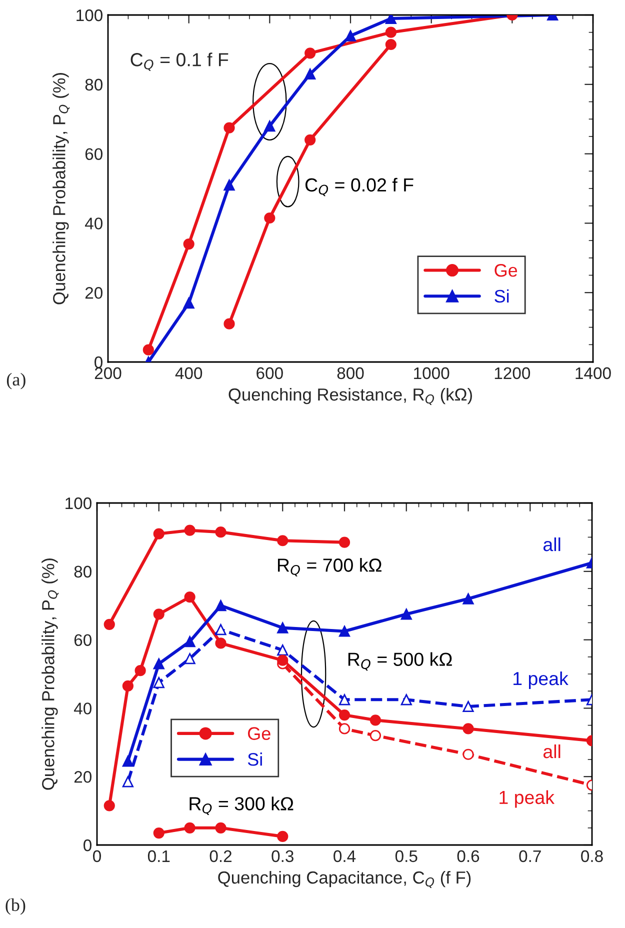 The image size is (625, 928). What do you see at coordinates (16, 381) in the screenshot?
I see `text: (a)` at bounding box center [16, 381].